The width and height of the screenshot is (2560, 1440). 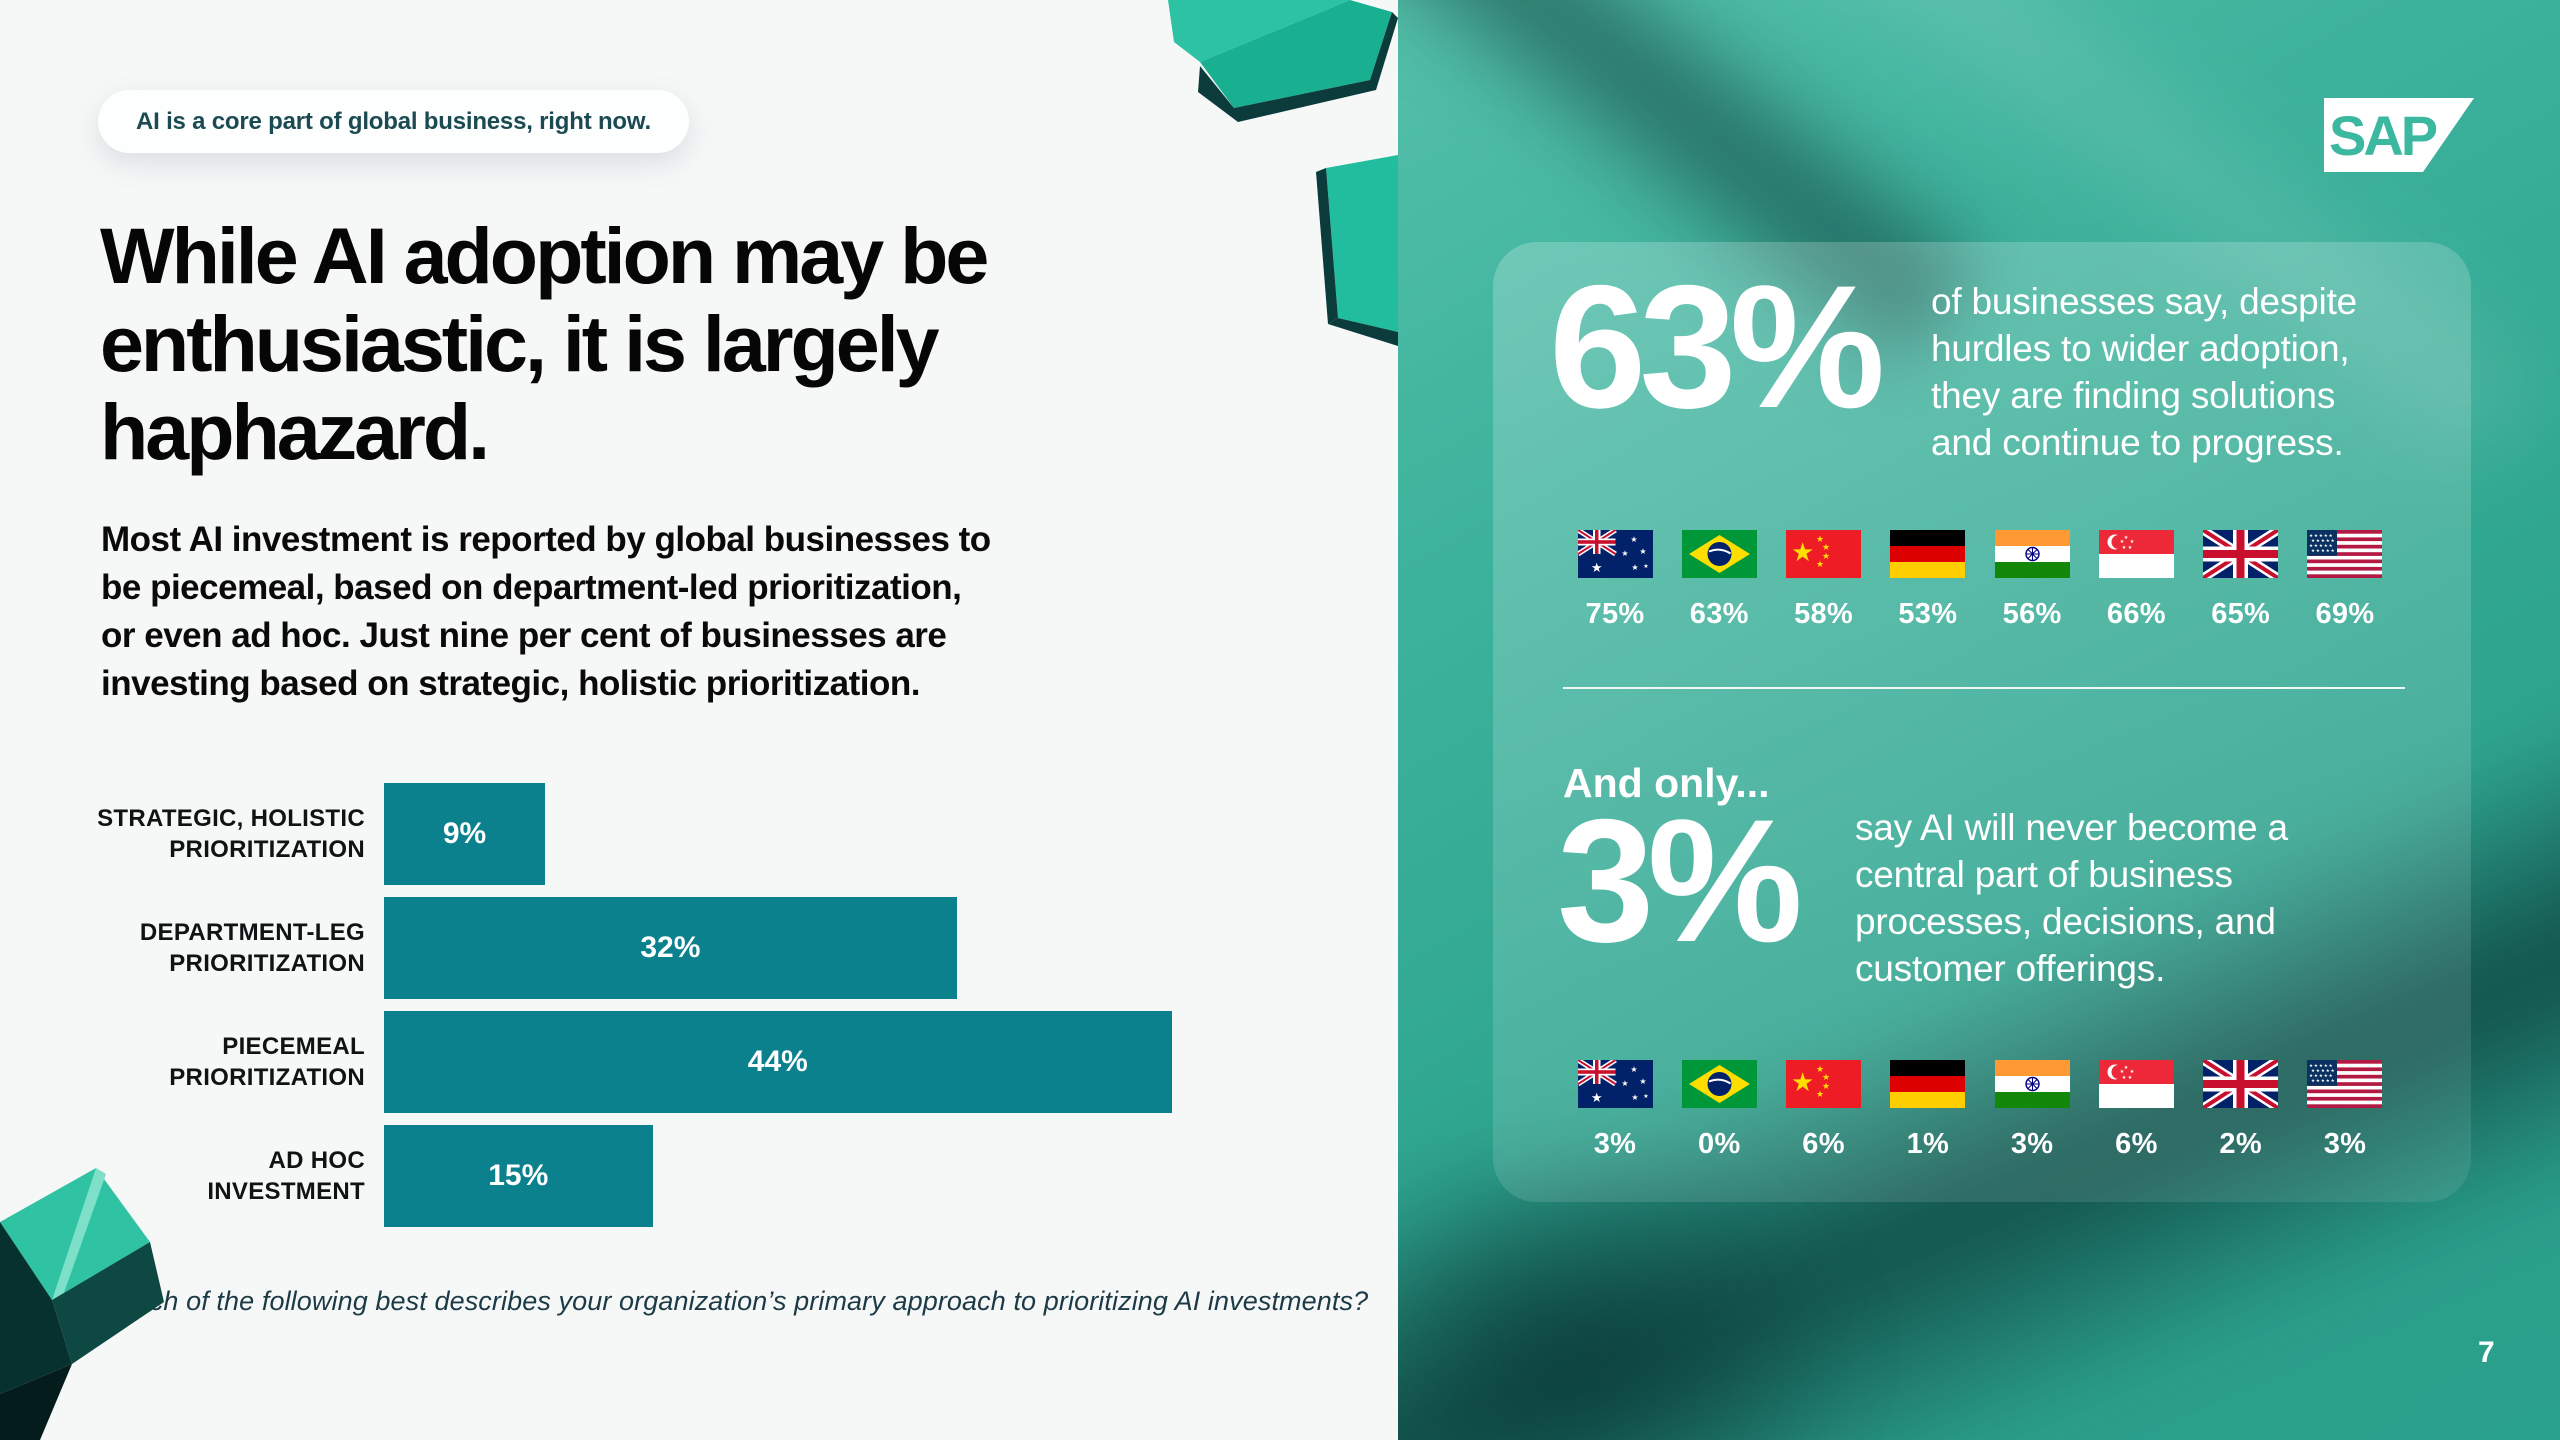 What do you see at coordinates (2032, 614) in the screenshot?
I see `country-percentage: 56%` at bounding box center [2032, 614].